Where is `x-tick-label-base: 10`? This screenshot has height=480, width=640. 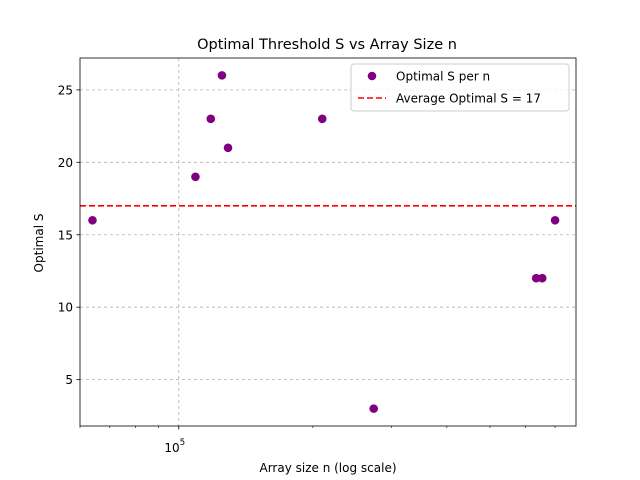 x-tick-label-base: 10 is located at coordinates (171, 448).